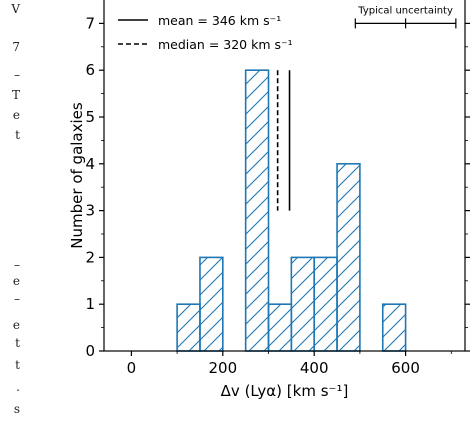 Image resolution: width=474 pixels, height=424 pixels. Describe the element at coordinates (90, 257) in the screenshot. I see `y-tick-label: 2` at that location.